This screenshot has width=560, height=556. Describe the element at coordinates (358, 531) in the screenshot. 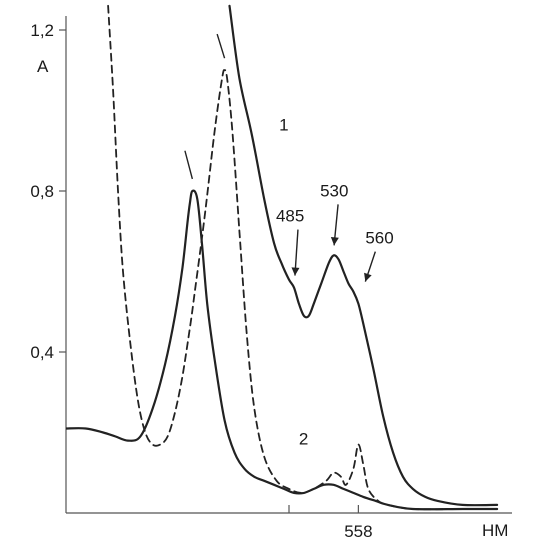

I see `x-tick-label: 558` at that location.